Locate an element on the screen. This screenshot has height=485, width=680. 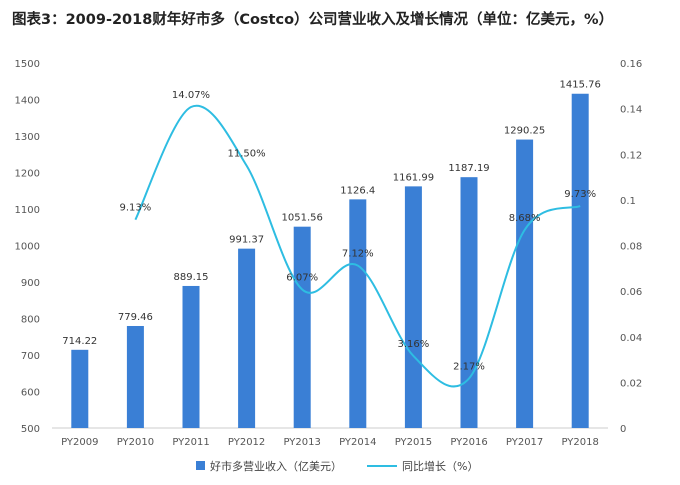
right-tick-label: 0.02 is located at coordinates (631, 383).